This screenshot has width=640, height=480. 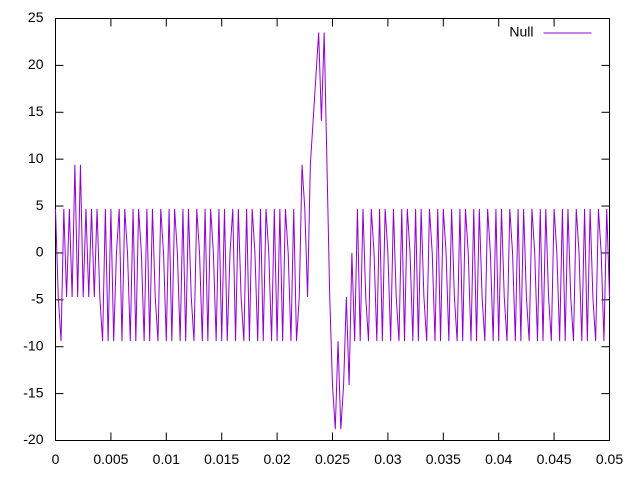 I want to click on y-tick-label: -15, so click(x=33, y=392).